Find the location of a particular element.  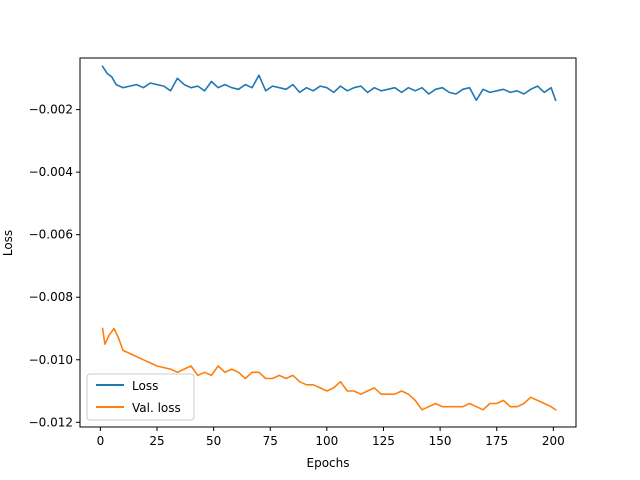

x-axis: 0 25 50 75 100 125 150 175 200 is located at coordinates (331, 437).